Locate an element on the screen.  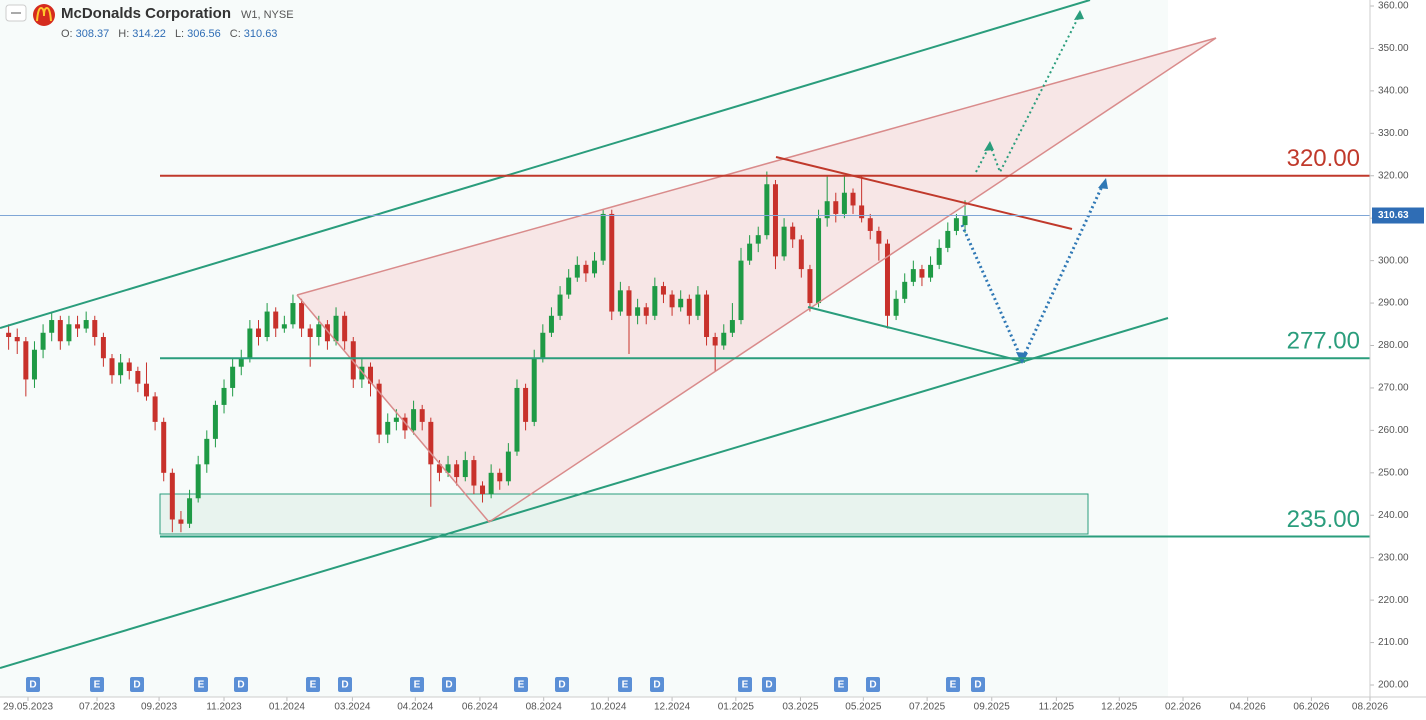
ohlc: O: 308.37 H: 314.22 L: 306.56 C: 310.63 is located at coordinates (169, 34).